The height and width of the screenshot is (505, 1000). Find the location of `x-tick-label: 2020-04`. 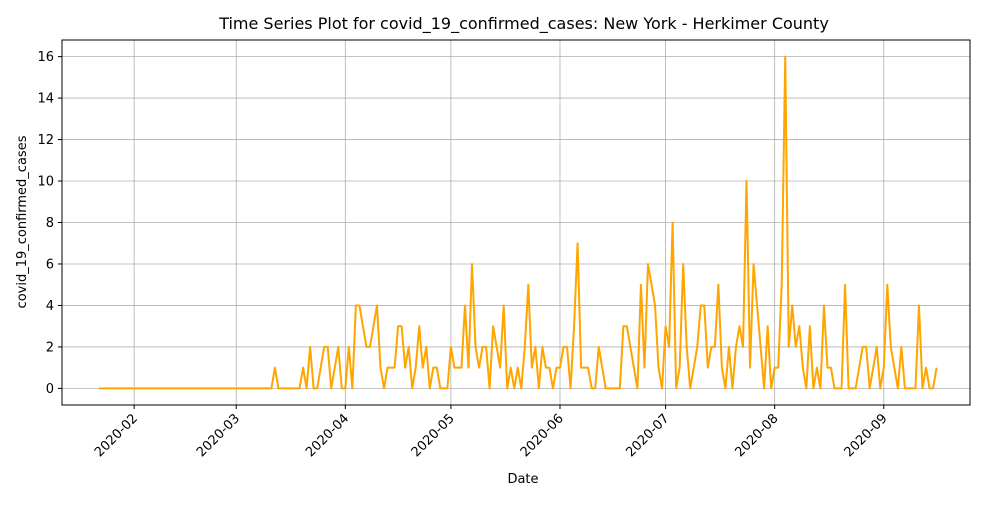

x-tick-label: 2020-04 is located at coordinates (327, 435).